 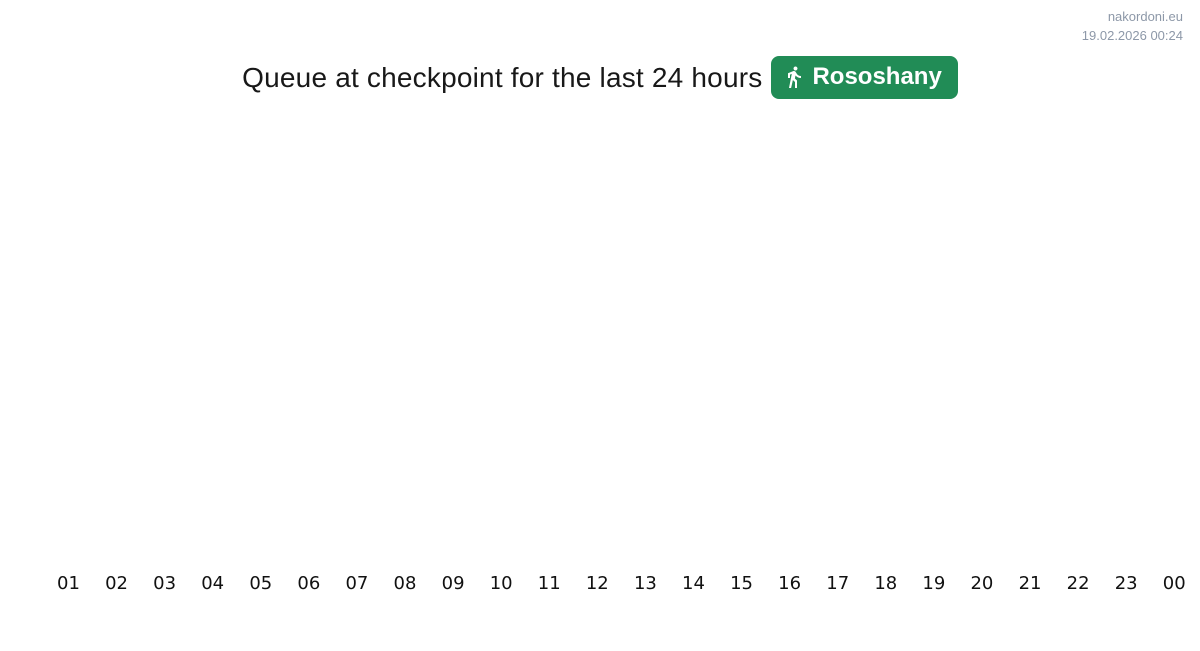 I want to click on x-axis-tick-label: 02, so click(x=116, y=583).